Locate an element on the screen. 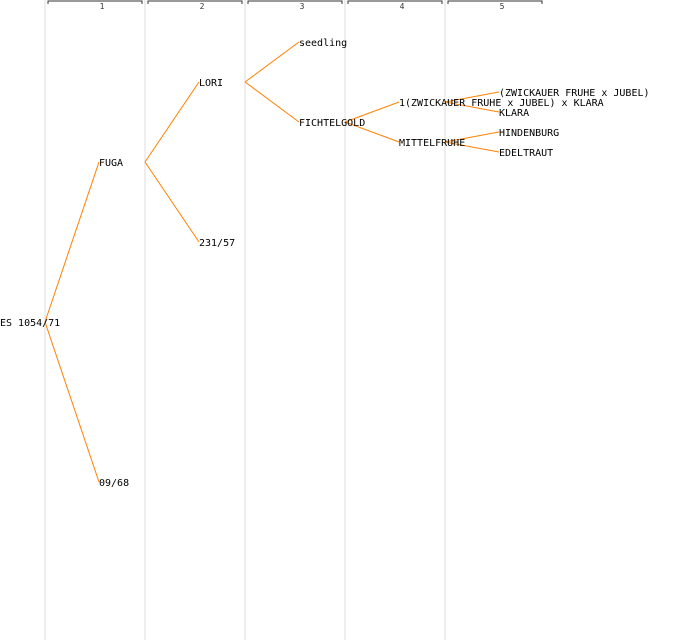  node-seedling: seedling is located at coordinates (323, 43).